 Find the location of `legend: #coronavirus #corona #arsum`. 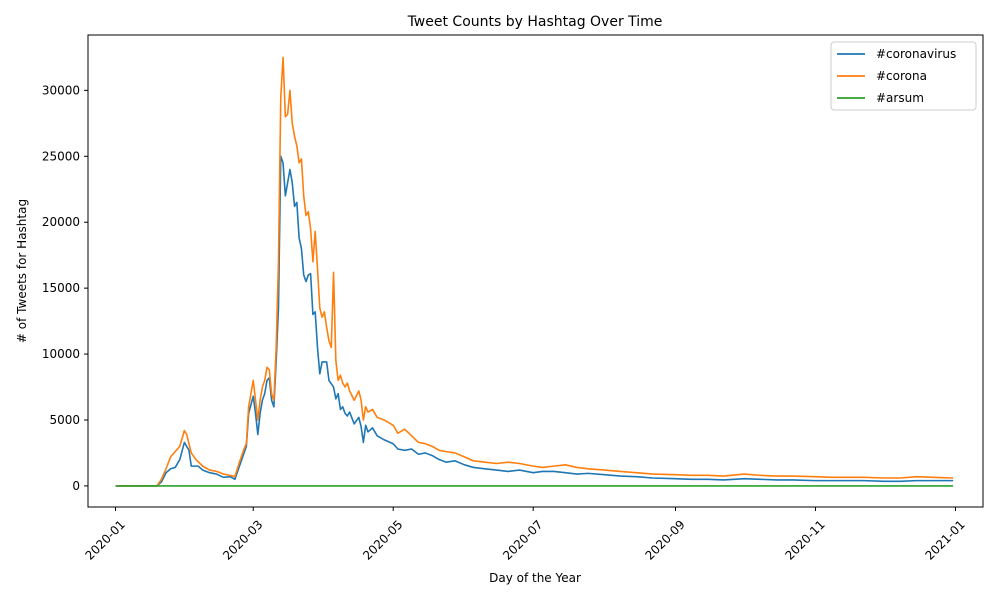

legend: #coronavirus #corona #arsum is located at coordinates (903, 76).